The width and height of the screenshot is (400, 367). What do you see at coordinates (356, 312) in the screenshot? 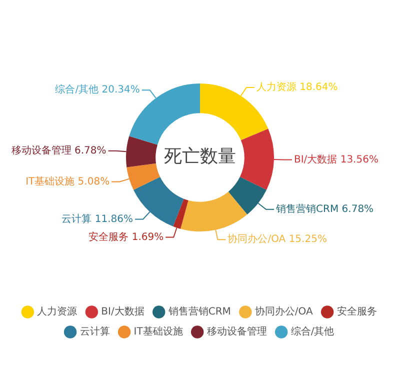
I see `legend-label: 安全服务` at bounding box center [356, 312].